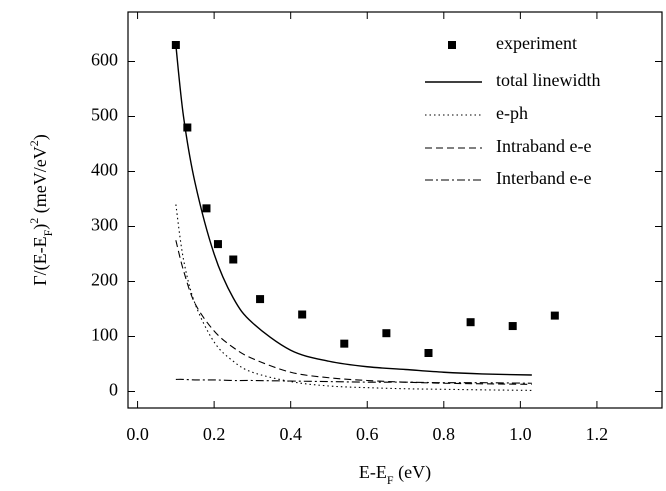 The width and height of the screenshot is (666, 491). What do you see at coordinates (452, 45) in the screenshot?
I see `legend-marker` at bounding box center [452, 45].